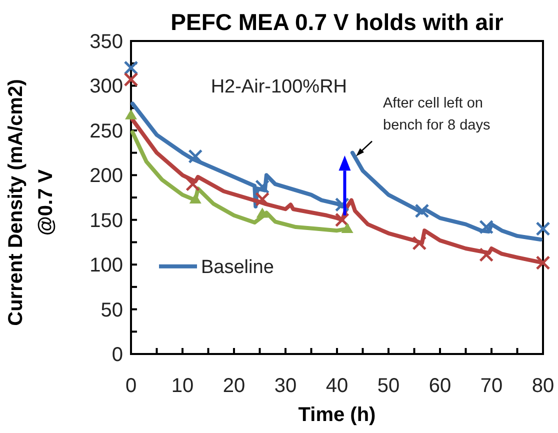  What do you see at coordinates (237, 267) in the screenshot?
I see `legend-label: Baseline` at bounding box center [237, 267].